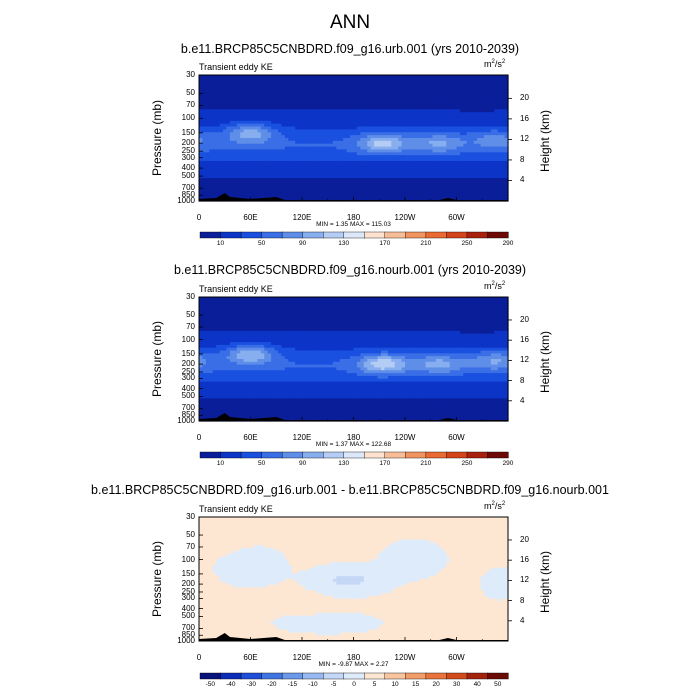 This screenshot has width=700, height=700. Describe the element at coordinates (375, 235) in the screenshot. I see `colorbar-swatch` at that location.